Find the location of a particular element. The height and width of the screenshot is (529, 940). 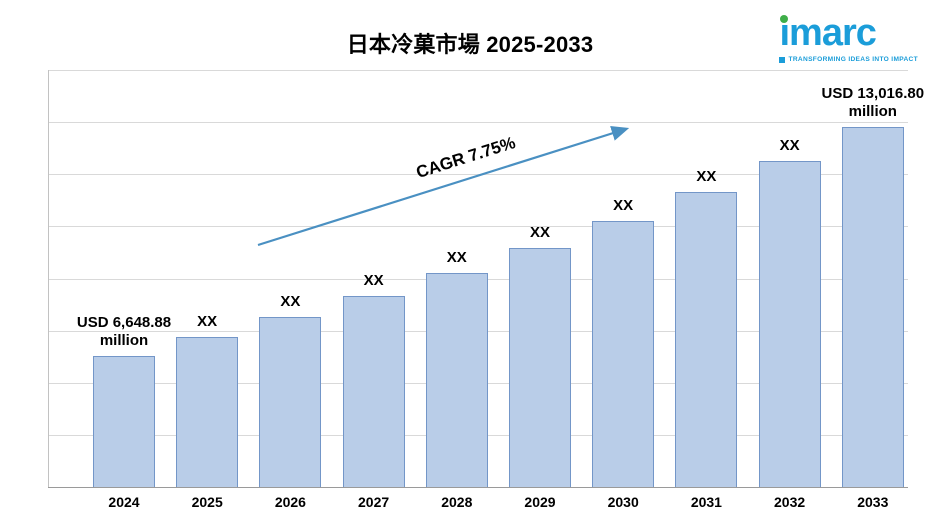

x-axis-line is located at coordinates (478, 487).